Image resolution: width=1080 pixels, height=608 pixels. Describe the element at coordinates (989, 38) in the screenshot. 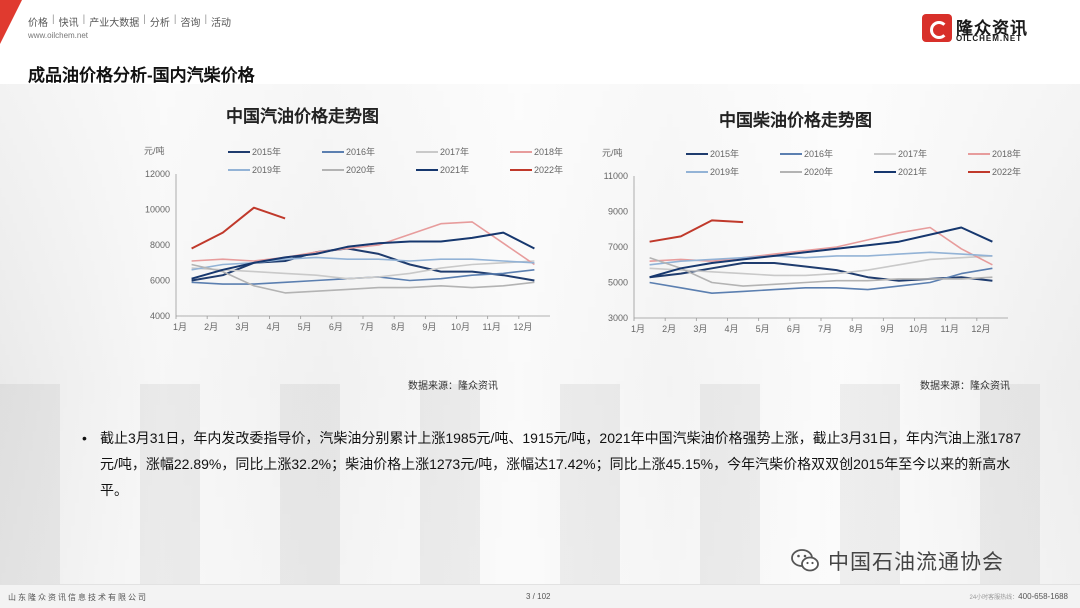

I see `logo-en: OILCHEM.NET` at that location.